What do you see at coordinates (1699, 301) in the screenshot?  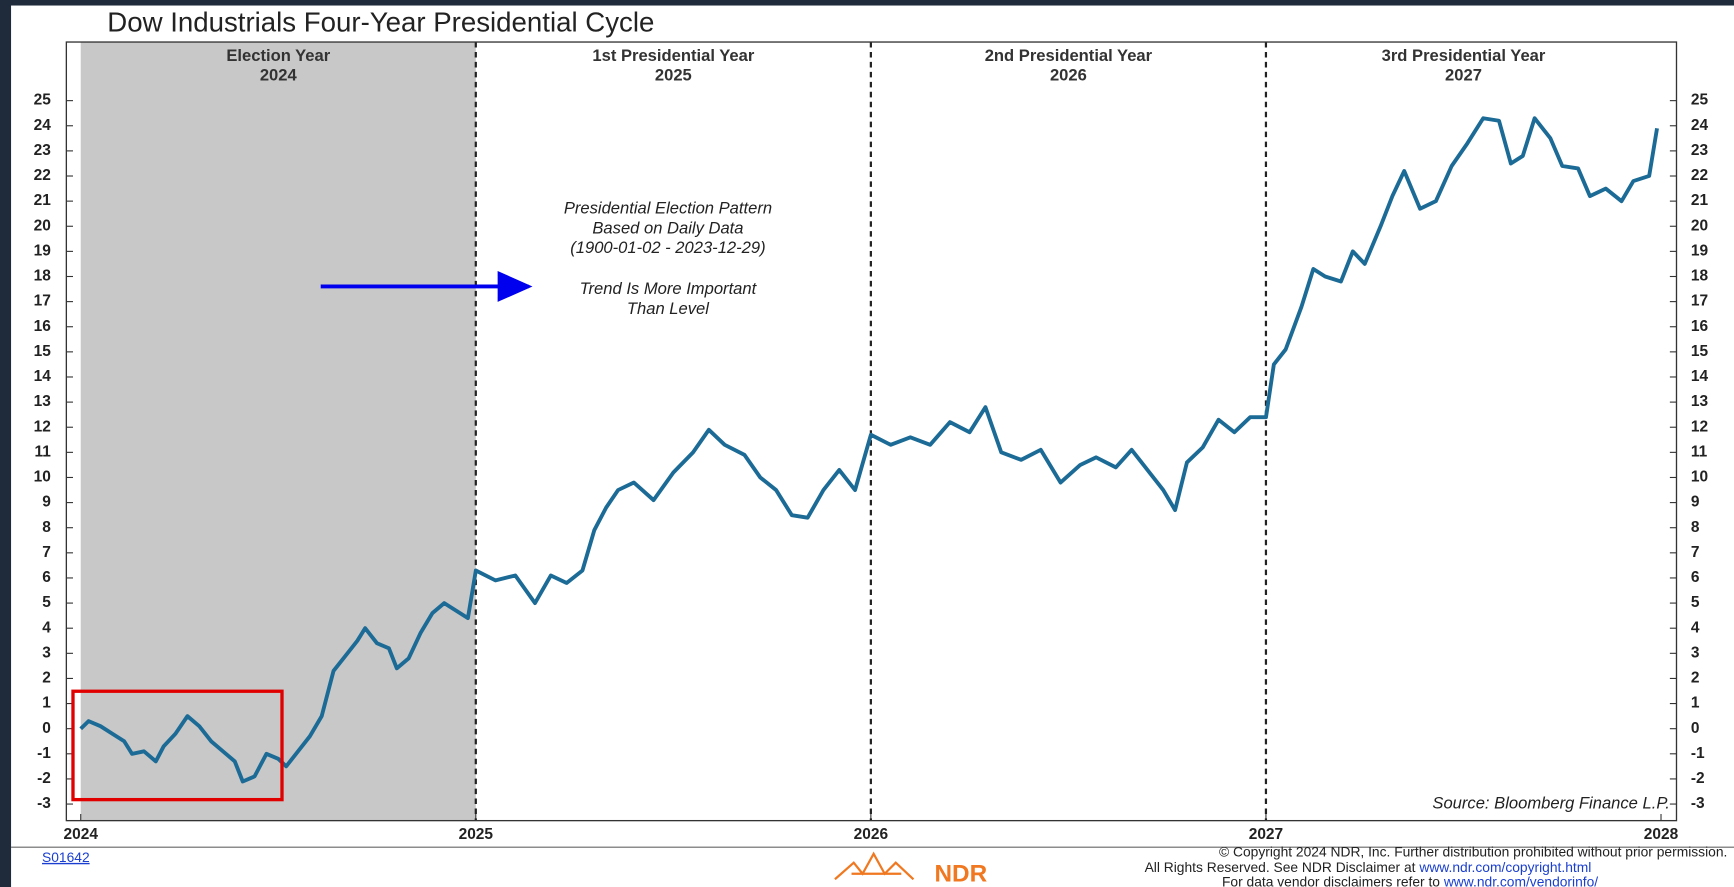 I see `y2-tick-label: 17` at bounding box center [1699, 301].